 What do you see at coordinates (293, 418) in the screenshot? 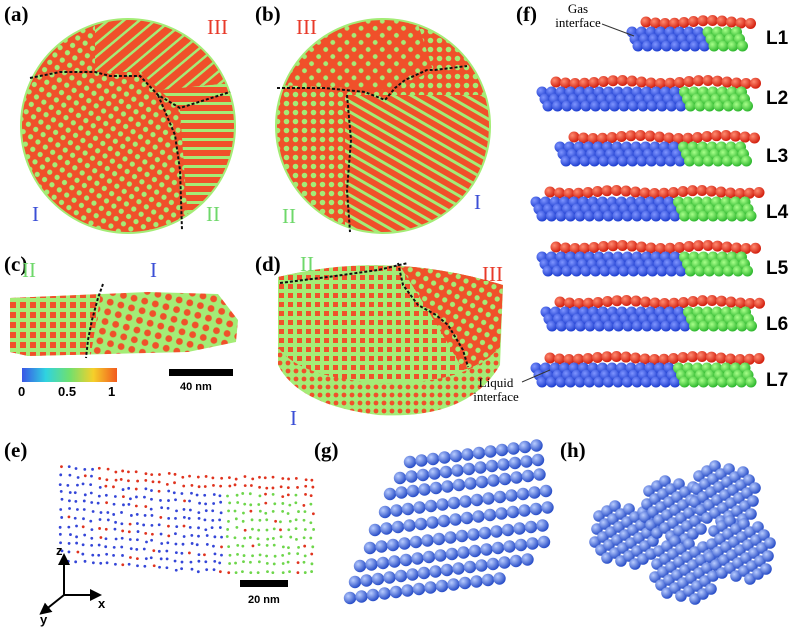
I see `grain-label-d-I: I` at bounding box center [293, 418].